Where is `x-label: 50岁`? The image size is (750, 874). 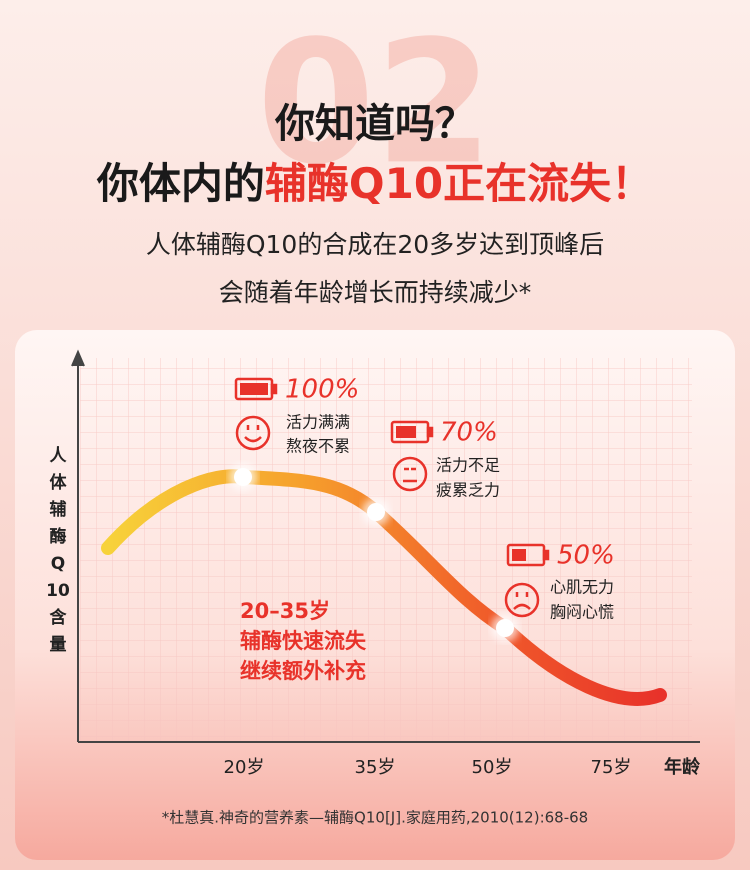
x-label: 50岁 is located at coordinates (492, 767).